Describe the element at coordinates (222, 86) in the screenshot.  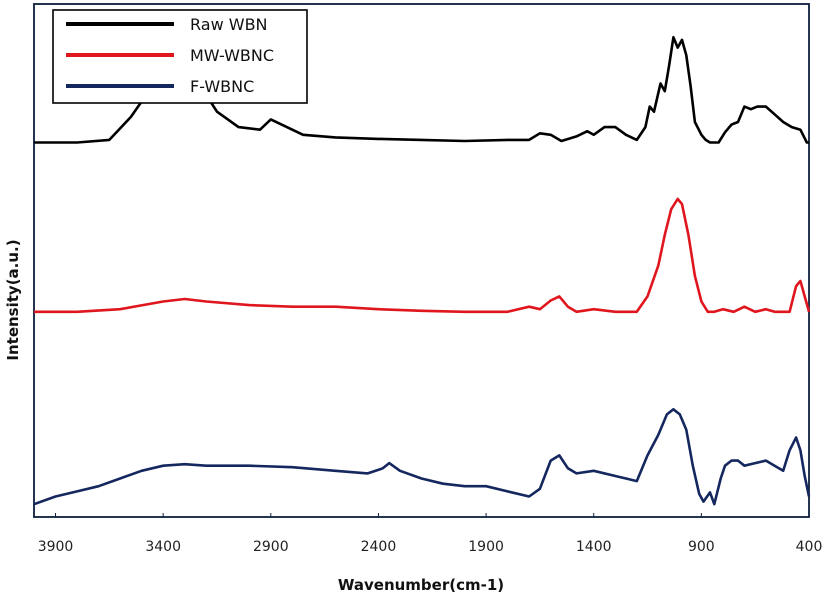
I see `legend-label-3: F-WBNC` at that location.